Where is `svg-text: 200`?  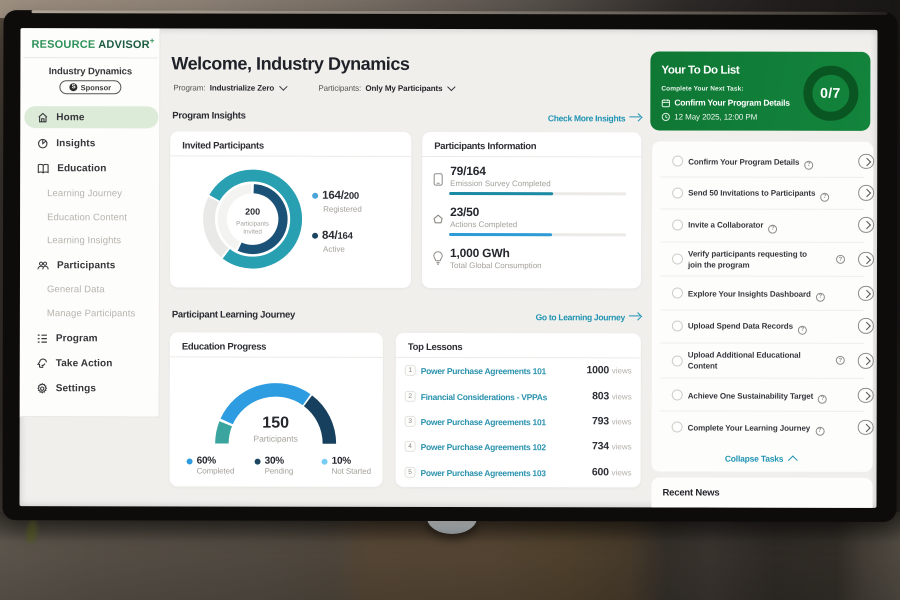 svg-text: 200 is located at coordinates (252, 211).